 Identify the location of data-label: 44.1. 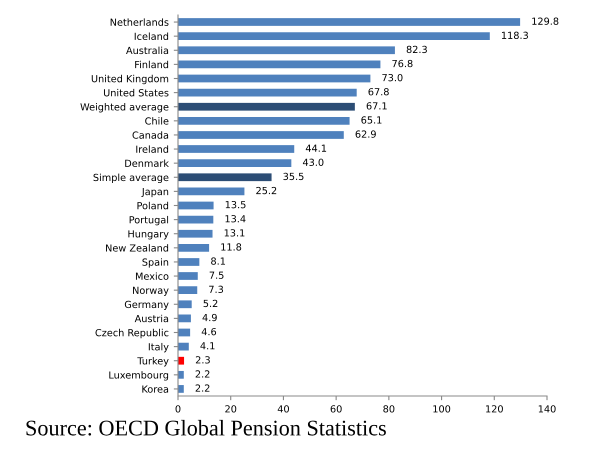
(316, 148).